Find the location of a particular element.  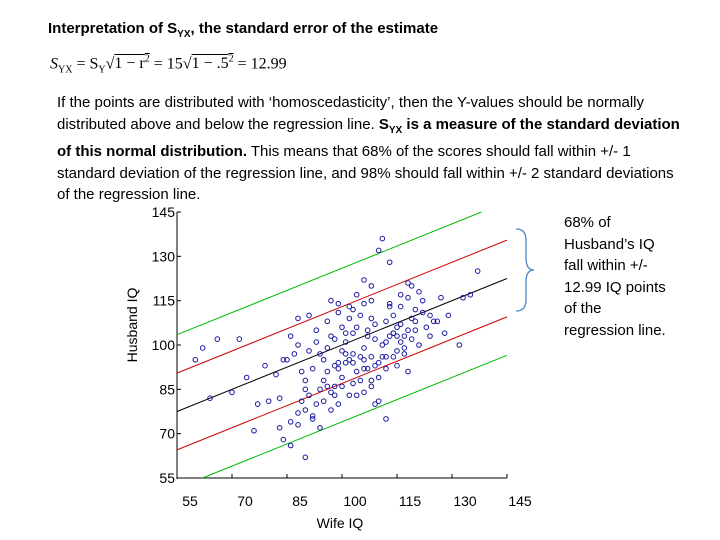

regression-line is located at coordinates (342, 345).